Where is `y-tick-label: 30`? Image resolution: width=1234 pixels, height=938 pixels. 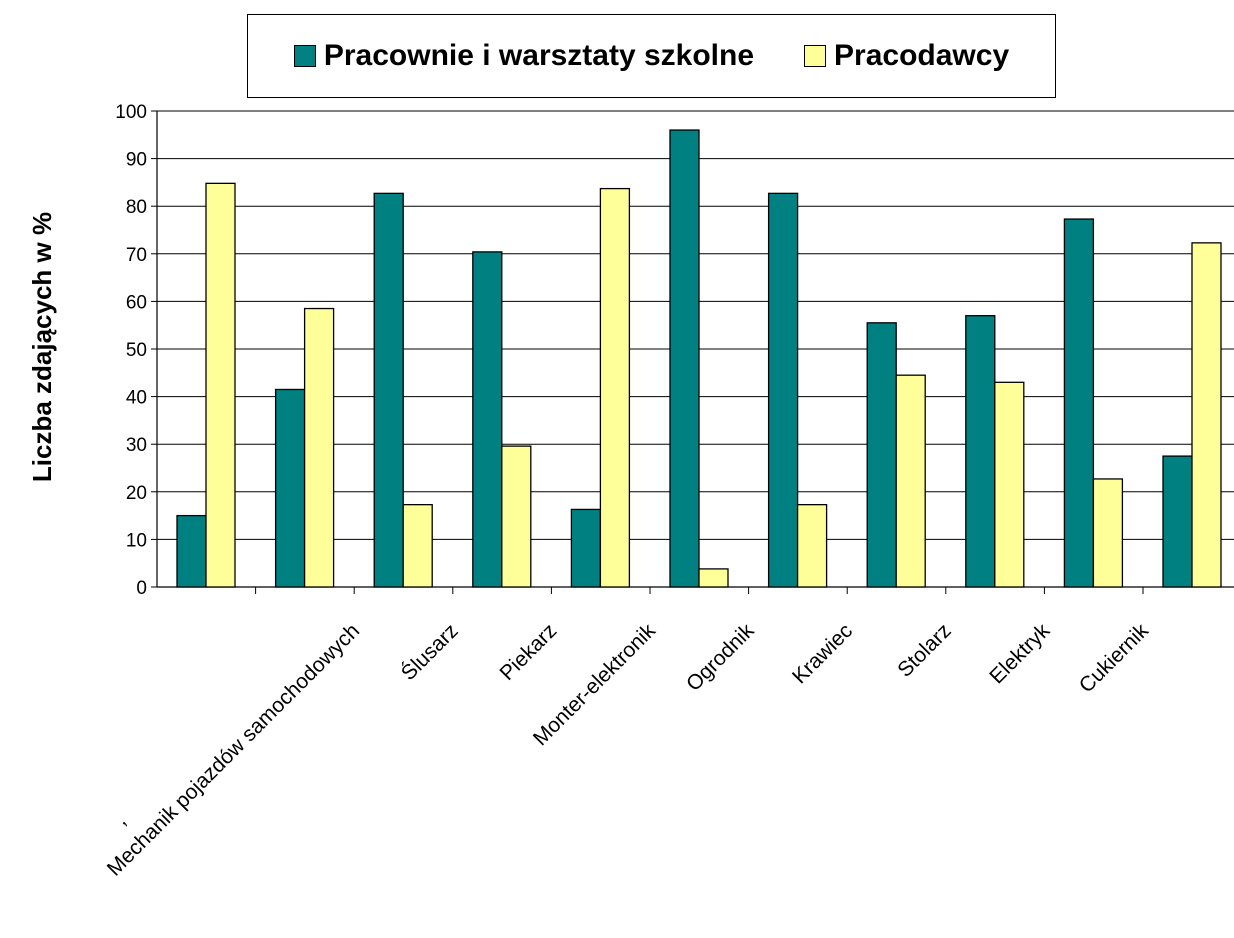 y-tick-label: 30 is located at coordinates (136, 445).